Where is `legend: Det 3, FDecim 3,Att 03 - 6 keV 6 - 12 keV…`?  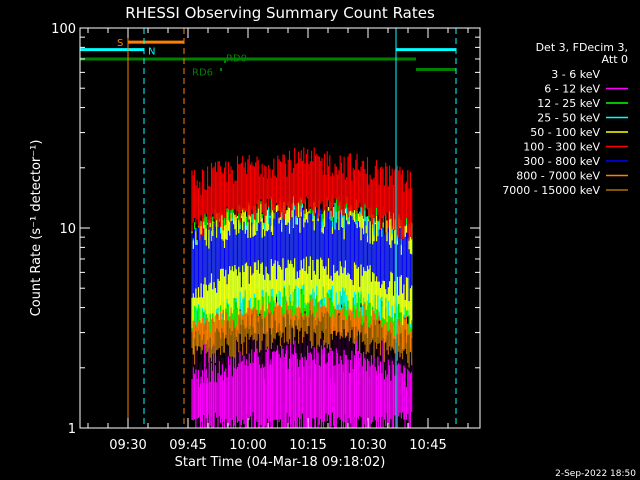
legend: Det 3, FDecim 3,Att 03 - 6 keV 6 - 12 keV… is located at coordinates (565, 119).